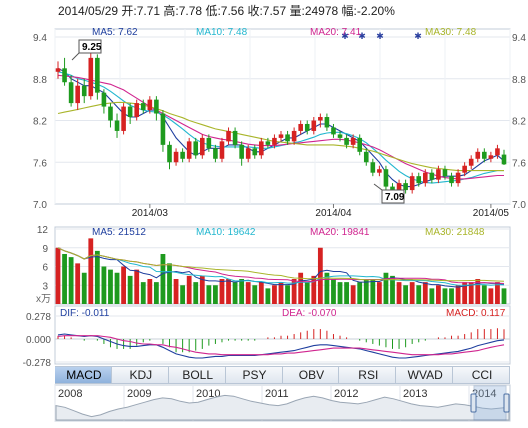  Describe the element at coordinates (197, 375) in the screenshot. I see `tab-boll: BOLL` at that location.